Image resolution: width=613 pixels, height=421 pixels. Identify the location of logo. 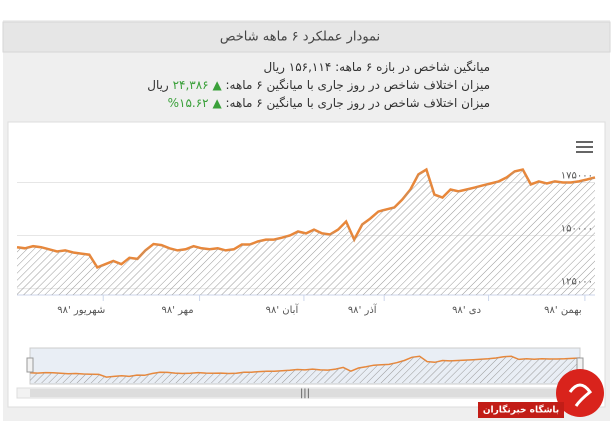
(580, 393).